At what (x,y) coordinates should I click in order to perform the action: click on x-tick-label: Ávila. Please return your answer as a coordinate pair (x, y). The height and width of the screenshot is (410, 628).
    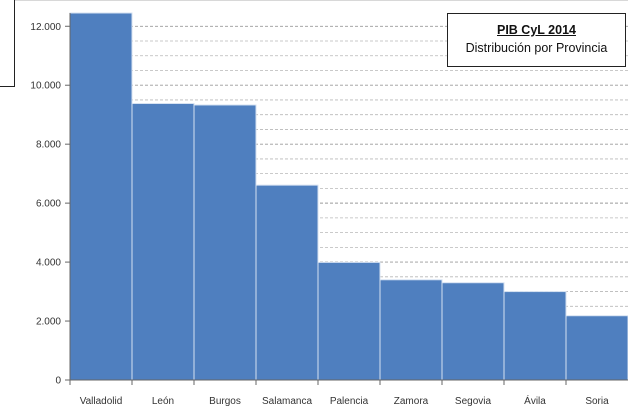
    Looking at the image, I should click on (535, 400).